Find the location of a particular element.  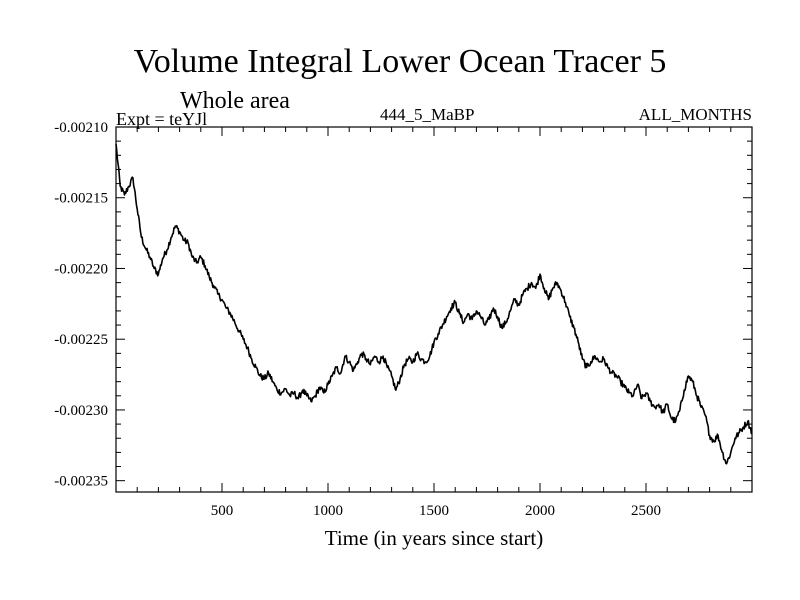

y-tick-label: -0.00215 is located at coordinates (81, 199).